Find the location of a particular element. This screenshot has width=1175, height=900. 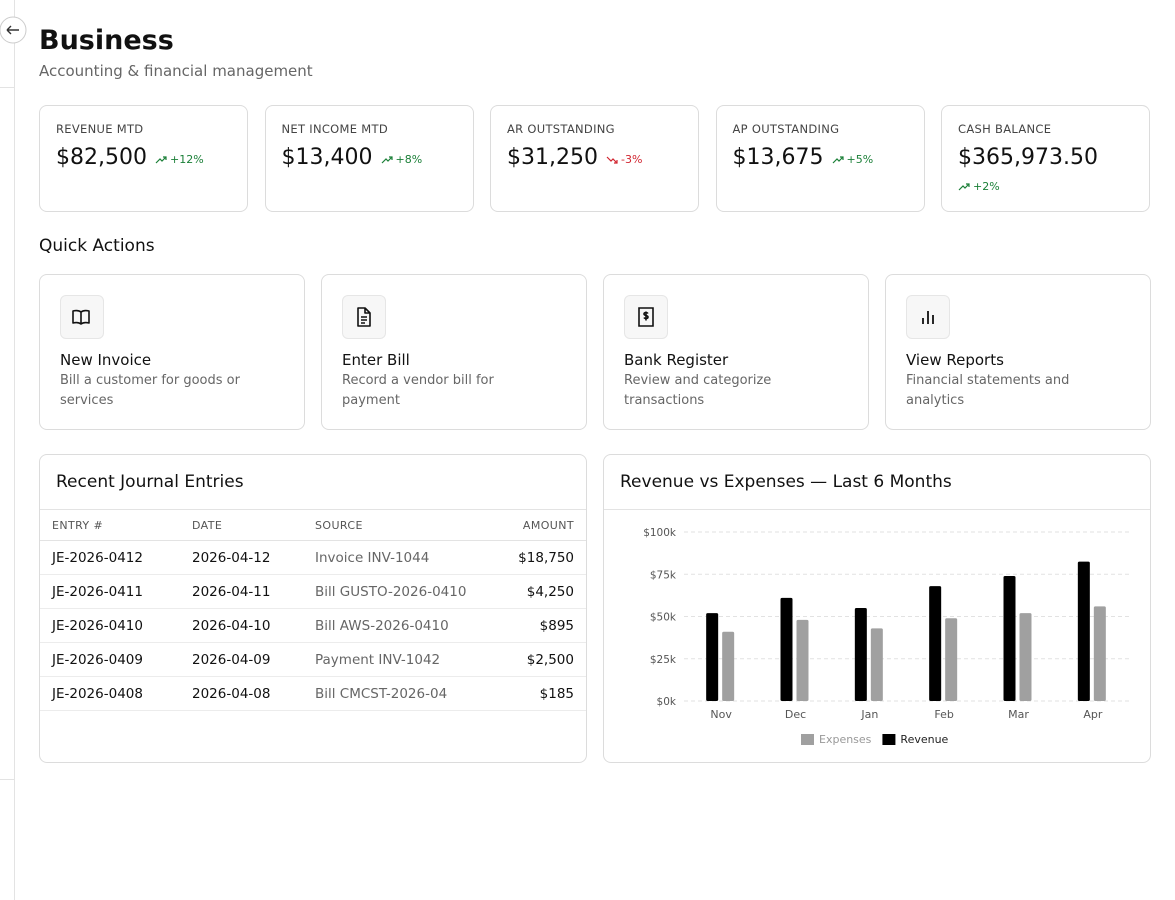

kpi-label: REVENUE MTD is located at coordinates (100, 129).